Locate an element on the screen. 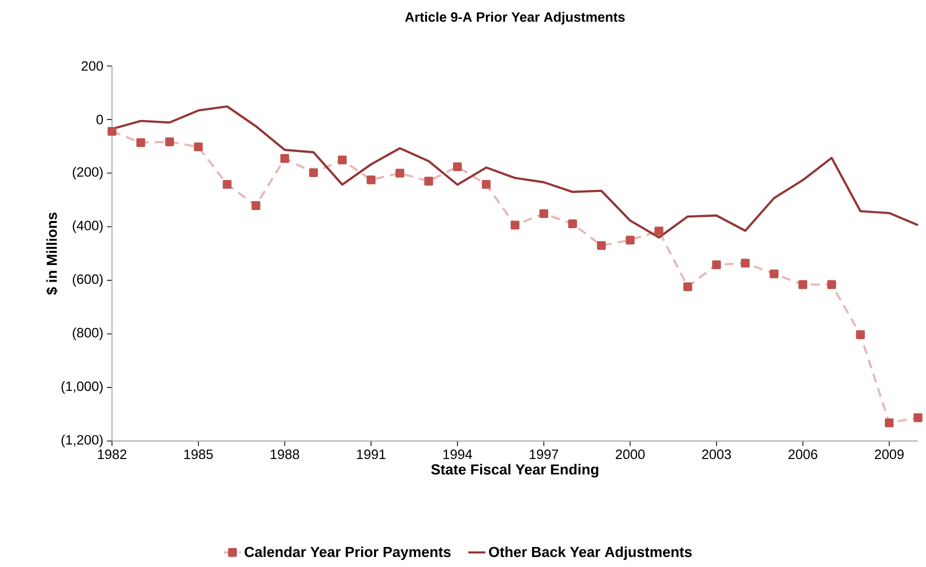 The image size is (926, 567). y-tick-label: (1,000) is located at coordinates (82, 387).